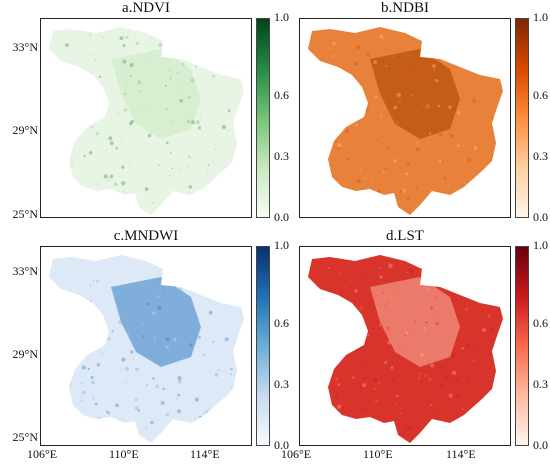 The height and width of the screenshot is (470, 550). Describe the element at coordinates (281, 95) in the screenshot. I see `colorbar-tick-0.6: 0.6` at that location.